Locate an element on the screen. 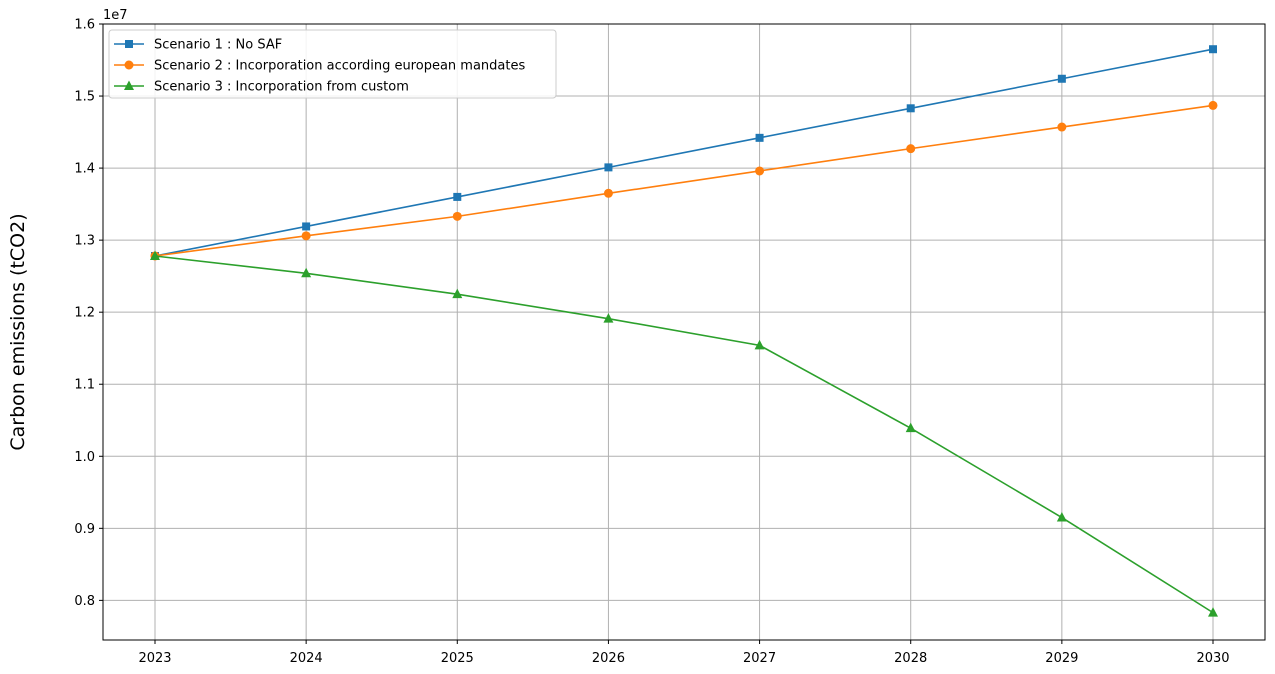 This screenshot has height=674, width=1275. y-tick-label: 1.1 is located at coordinates (84, 385).